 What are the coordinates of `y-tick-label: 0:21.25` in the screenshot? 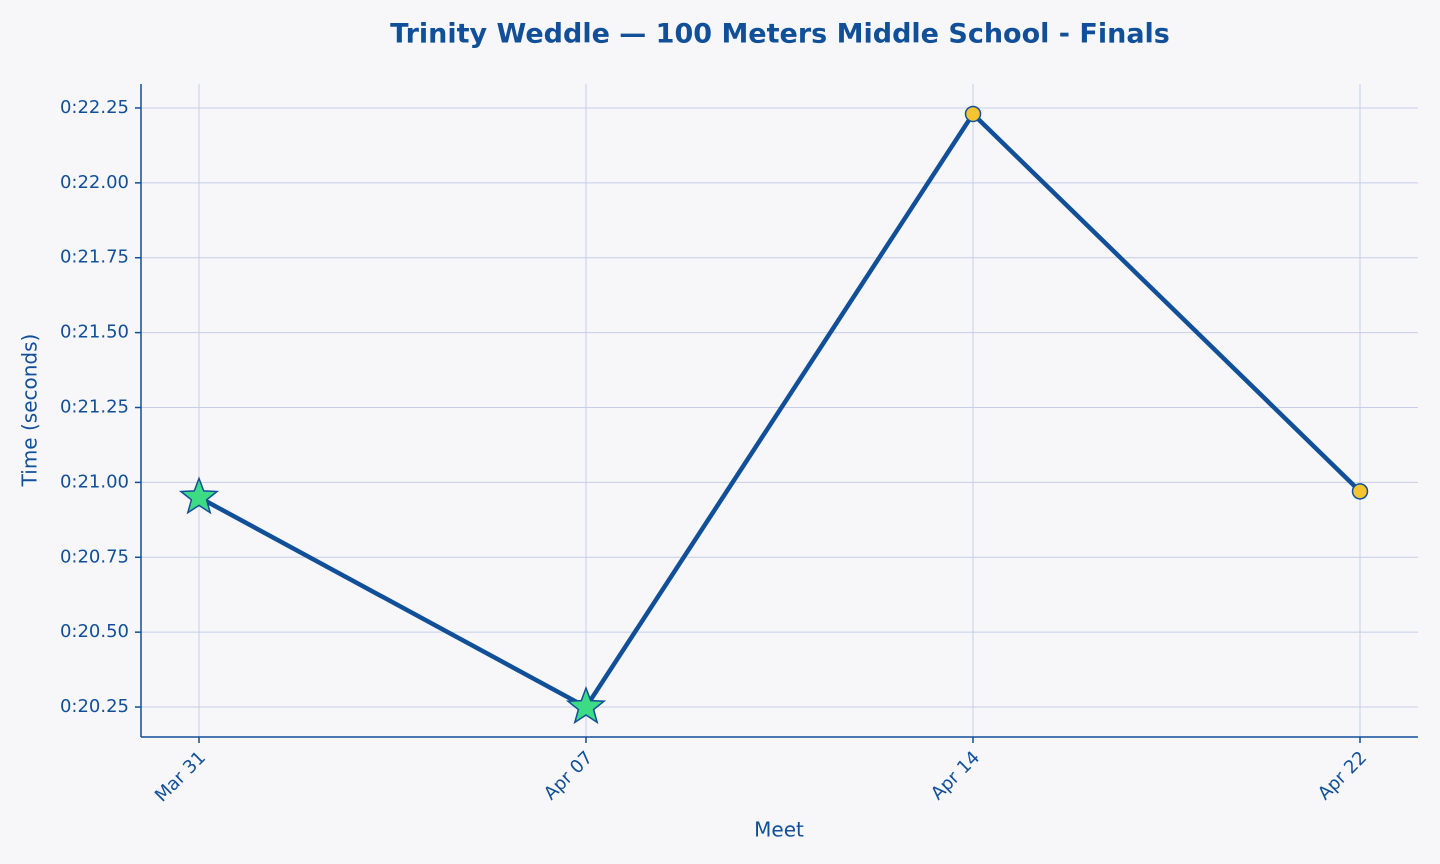 It's located at (94, 407).